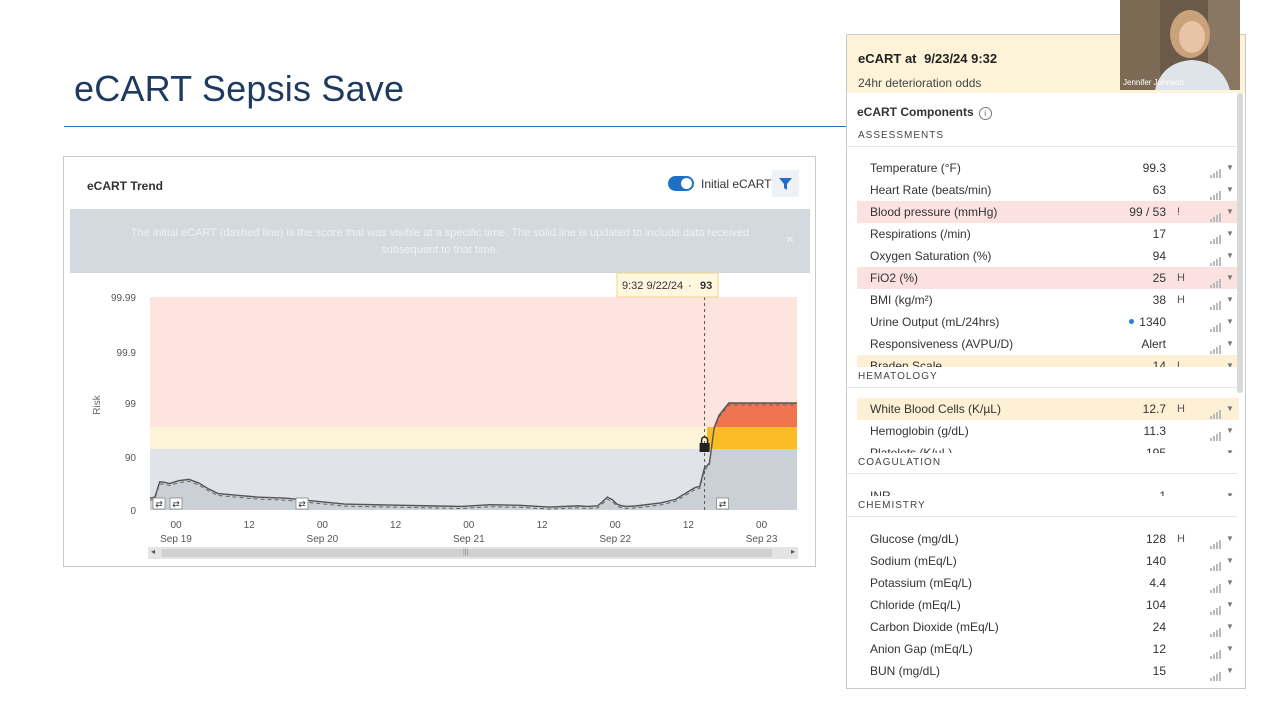  What do you see at coordinates (131, 458) in the screenshot?
I see `y-tick-label: 90` at bounding box center [131, 458].